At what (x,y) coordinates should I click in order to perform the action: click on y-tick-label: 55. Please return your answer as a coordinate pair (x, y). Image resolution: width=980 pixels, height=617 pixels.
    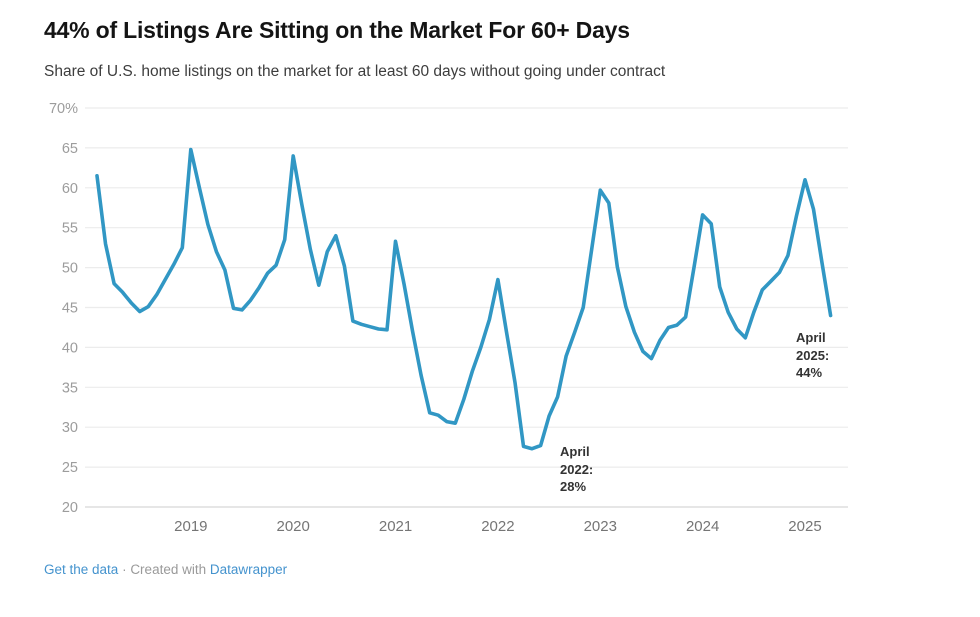
    Looking at the image, I should click on (70, 229).